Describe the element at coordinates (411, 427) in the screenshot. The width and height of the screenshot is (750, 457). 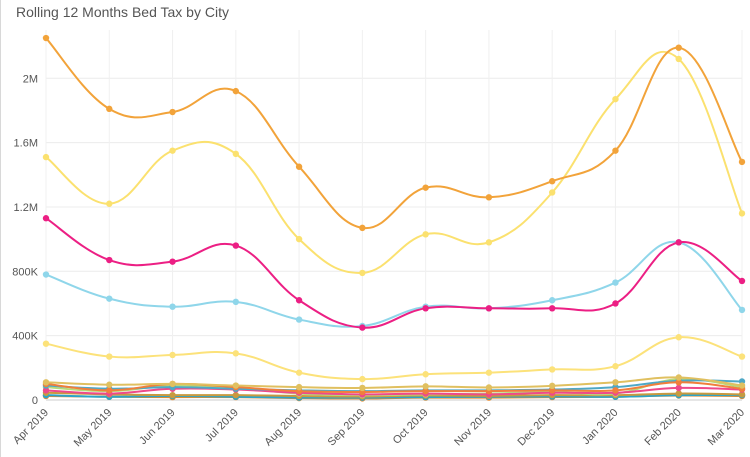
I see `x-tick-label: Oct 2019` at that location.